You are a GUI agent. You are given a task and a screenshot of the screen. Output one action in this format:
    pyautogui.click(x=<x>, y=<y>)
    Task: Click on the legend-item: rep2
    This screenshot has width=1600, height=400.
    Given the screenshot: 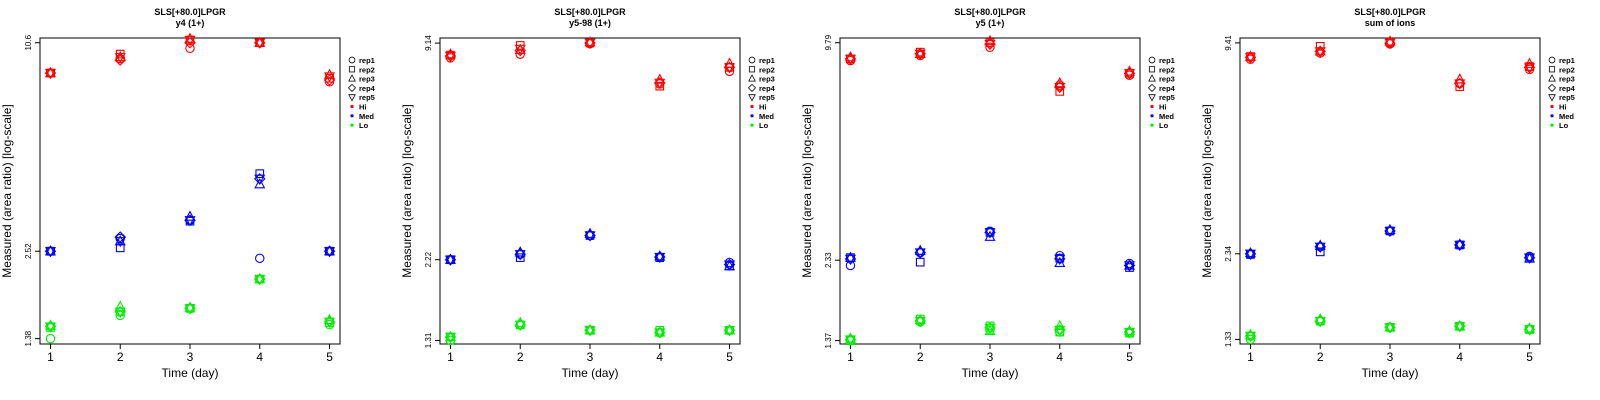 What is the action you would take?
    pyautogui.click(x=361, y=69)
    